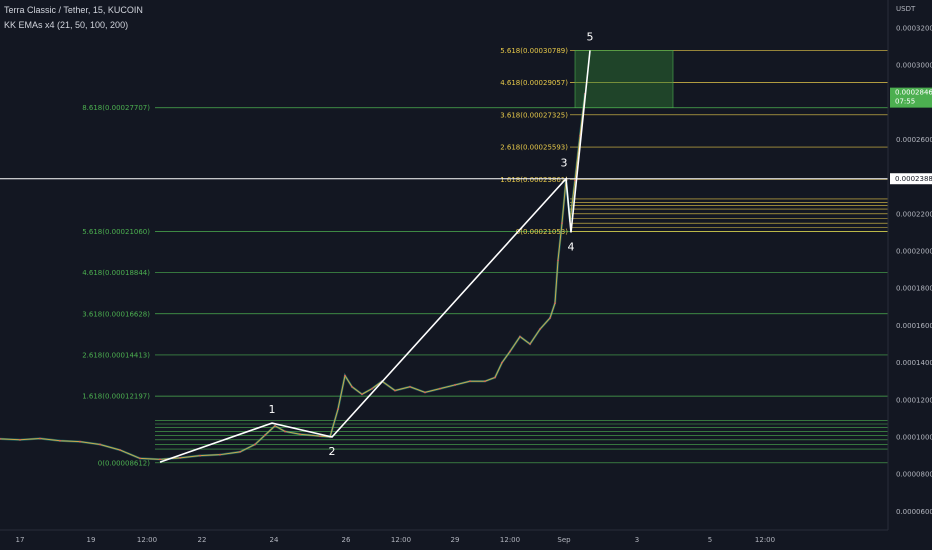  What do you see at coordinates (637, 540) in the screenshot?
I see `time-tick-label-10: 3` at bounding box center [637, 540].